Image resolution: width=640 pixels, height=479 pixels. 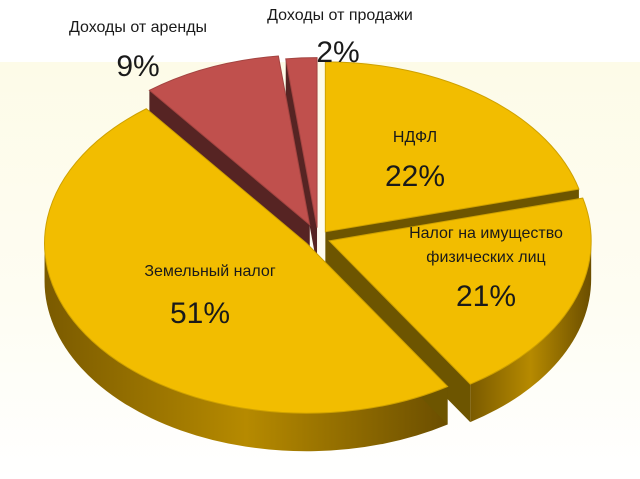 What do you see at coordinates (415, 176) in the screenshot?
I see `slice-value-ndfl: 22%` at bounding box center [415, 176].